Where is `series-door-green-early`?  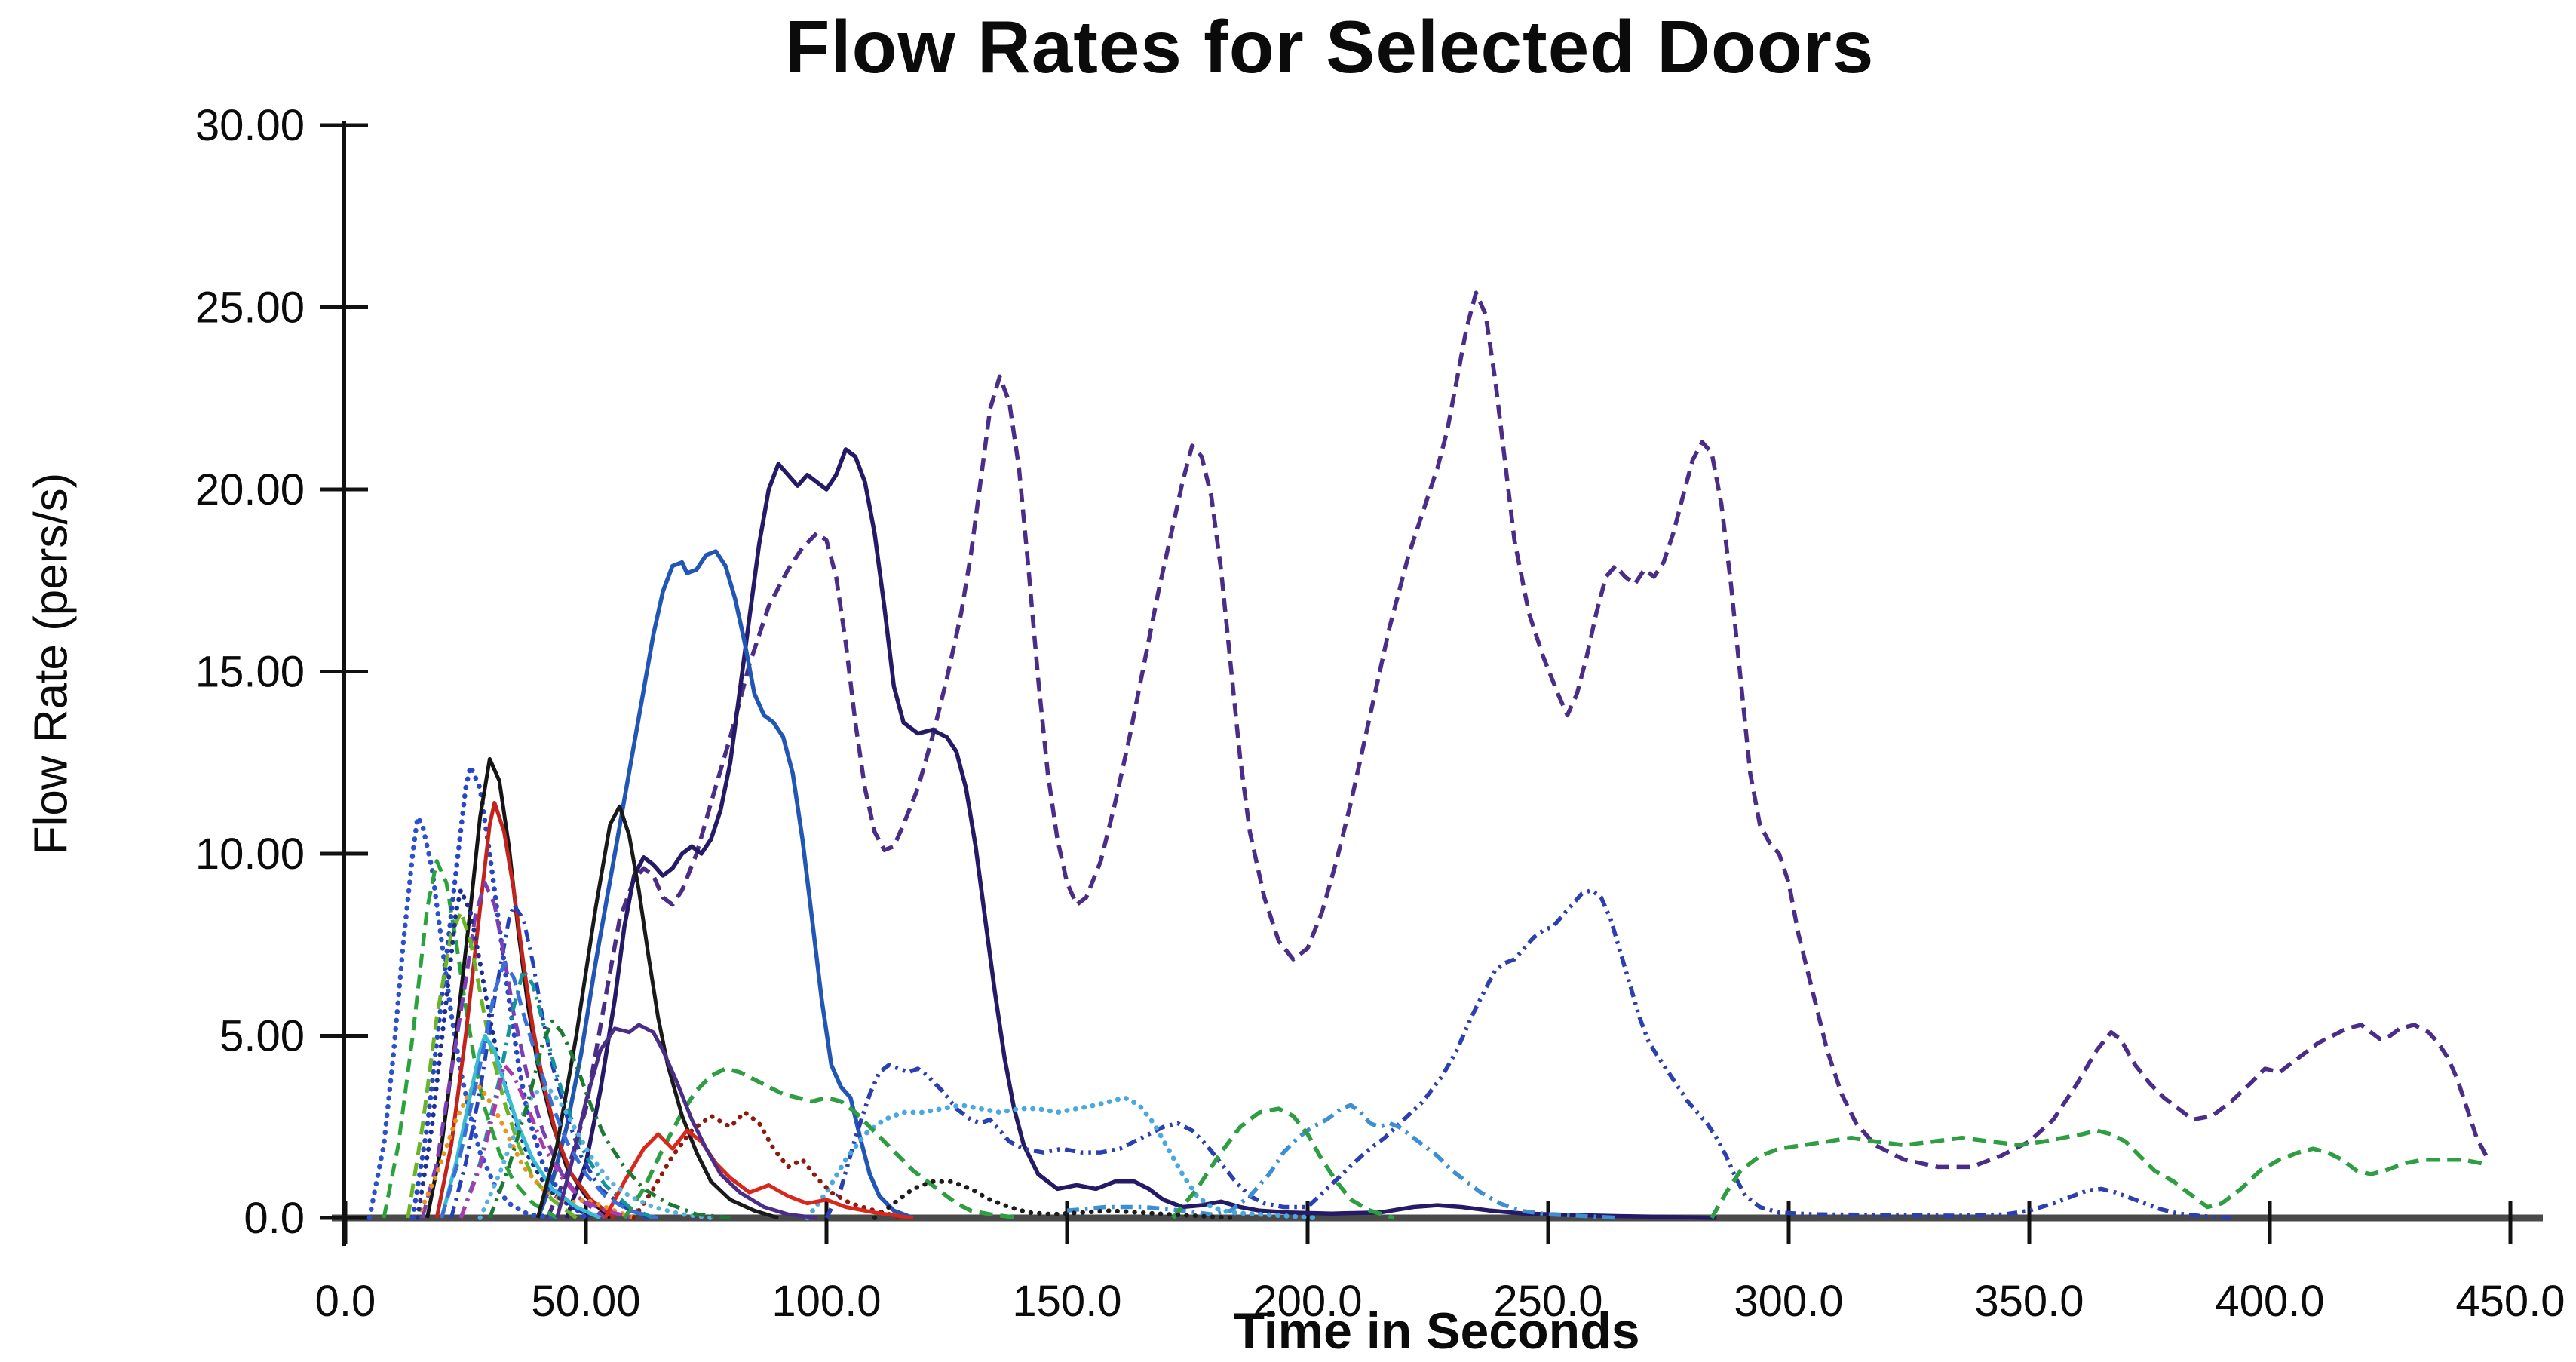
series-door-green-early is located at coordinates (470, 1039).